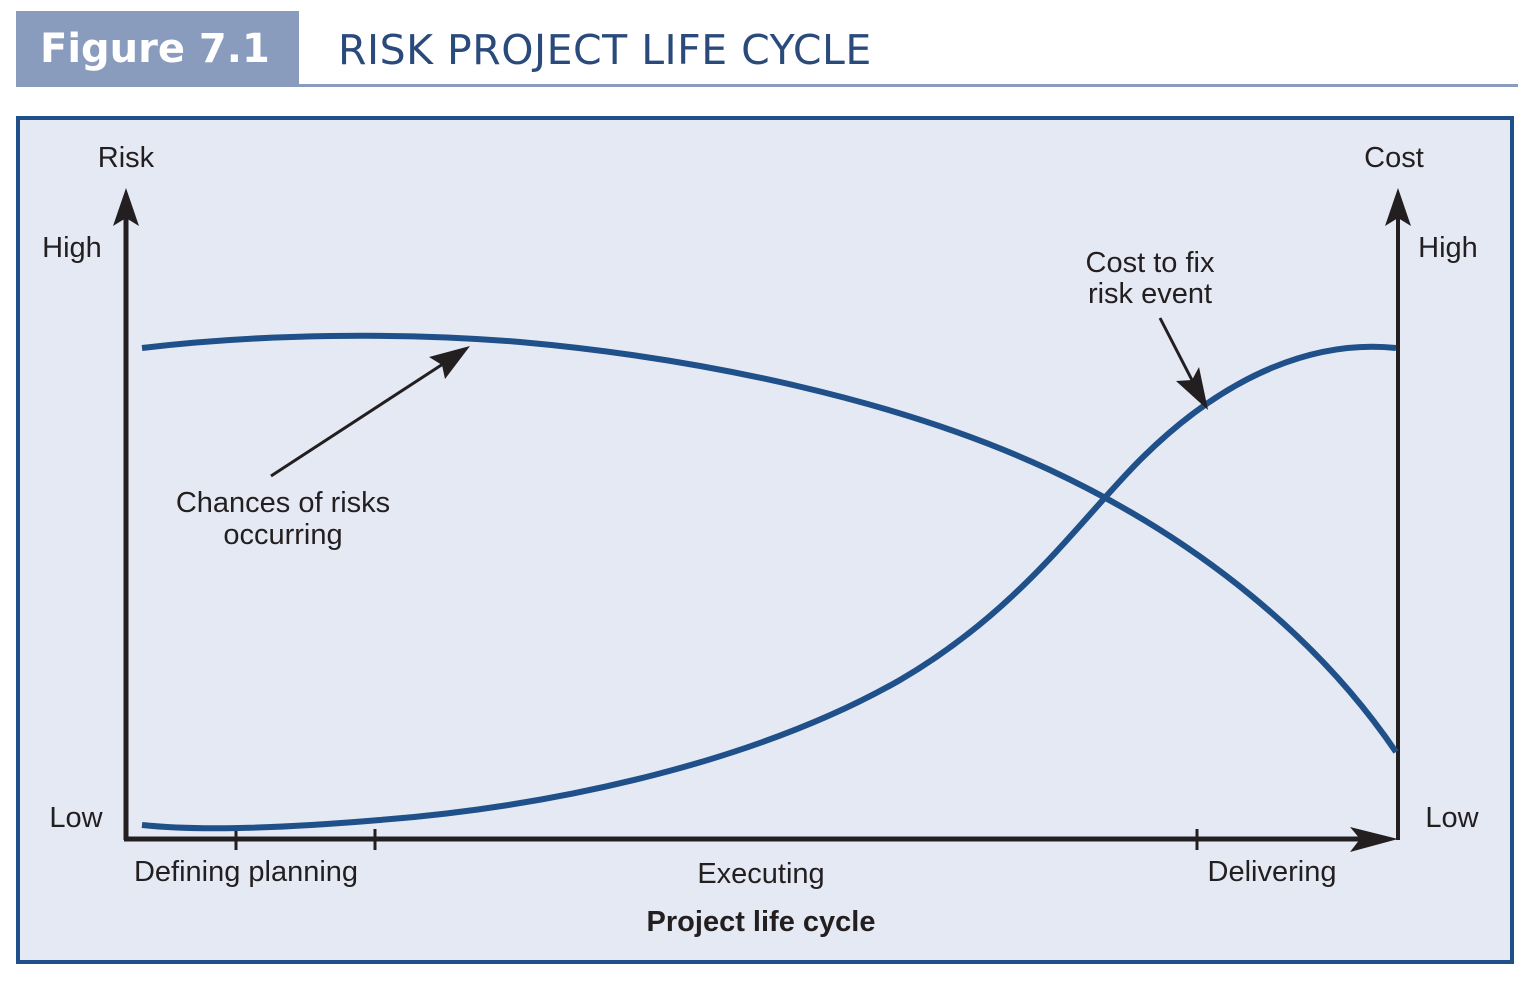 This screenshot has width=1530, height=1006. Describe the element at coordinates (246, 872) in the screenshot. I see `phase-label-defining: Defining planning` at that location.